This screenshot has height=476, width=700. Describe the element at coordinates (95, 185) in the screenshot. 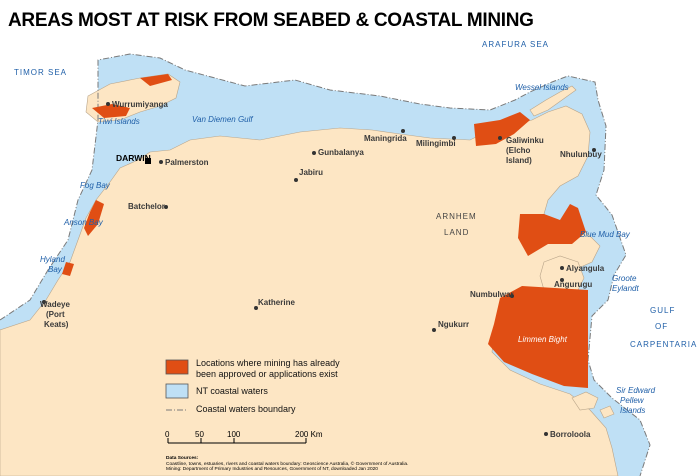

I see `fog-bay-label: Fog Bay` at that location.